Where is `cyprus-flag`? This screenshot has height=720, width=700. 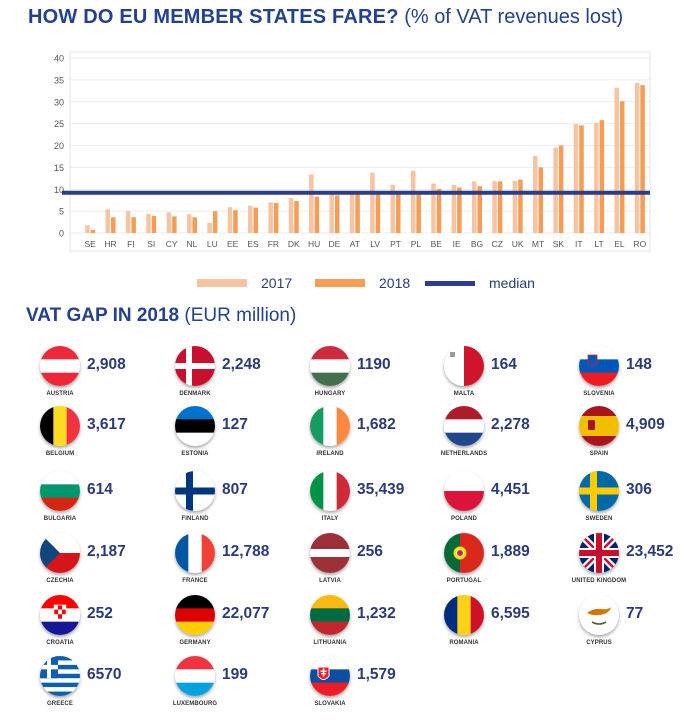 cyprus-flag is located at coordinates (599, 615).